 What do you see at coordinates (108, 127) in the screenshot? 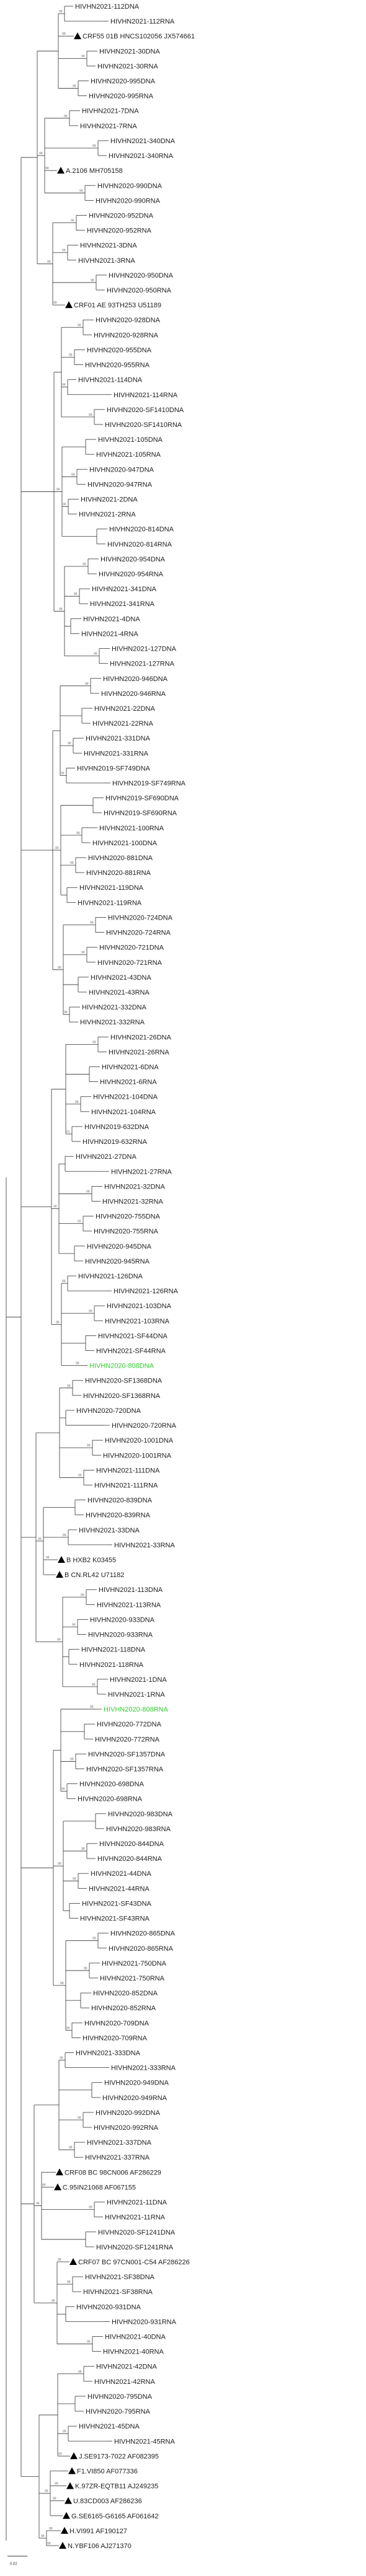
I see `tip-label: HIVHN2021-7RNA` at bounding box center [108, 127].